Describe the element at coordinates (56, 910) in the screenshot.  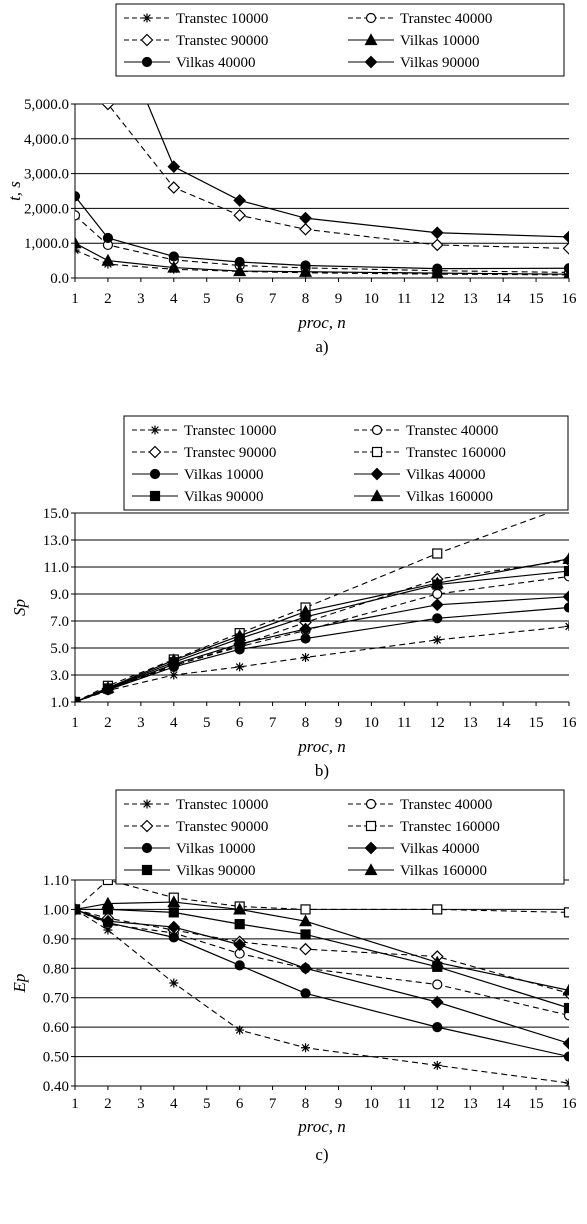
I see `y-tick-label: 1.00` at that location.